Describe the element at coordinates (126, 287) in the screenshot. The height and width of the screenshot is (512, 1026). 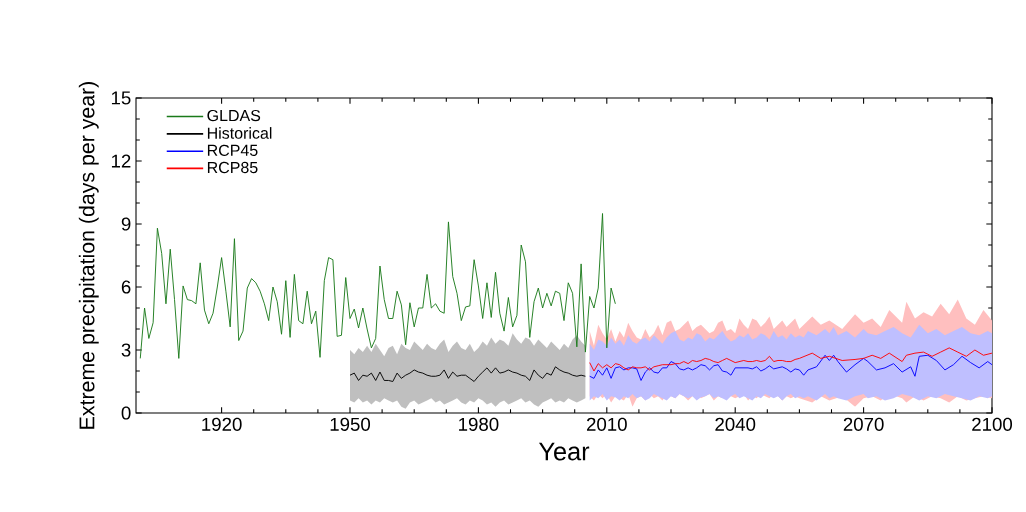
I see `y-tick-label: 6` at that location.